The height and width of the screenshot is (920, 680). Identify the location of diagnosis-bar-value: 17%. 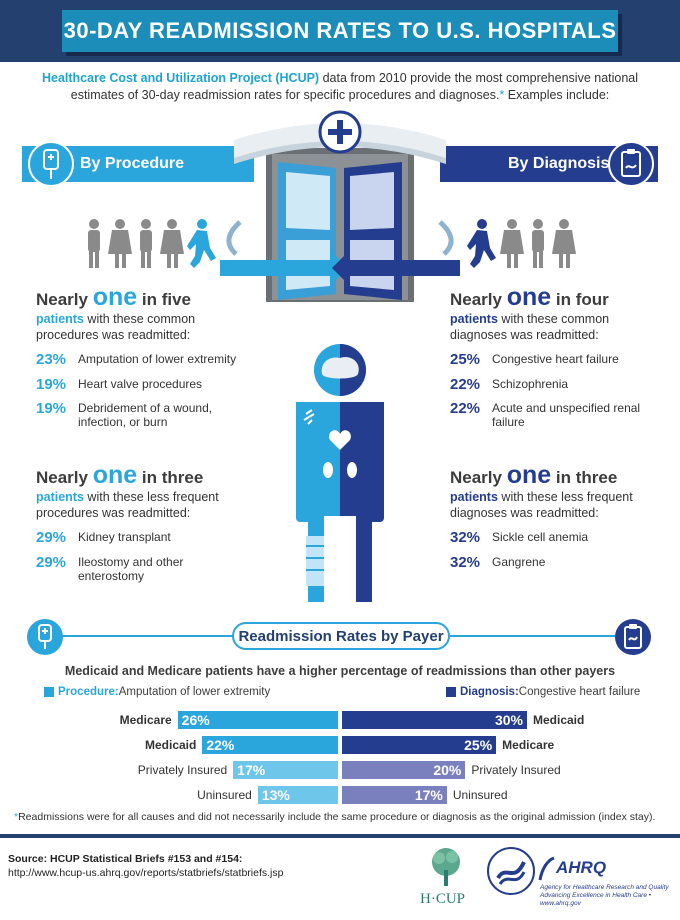
(428, 795).